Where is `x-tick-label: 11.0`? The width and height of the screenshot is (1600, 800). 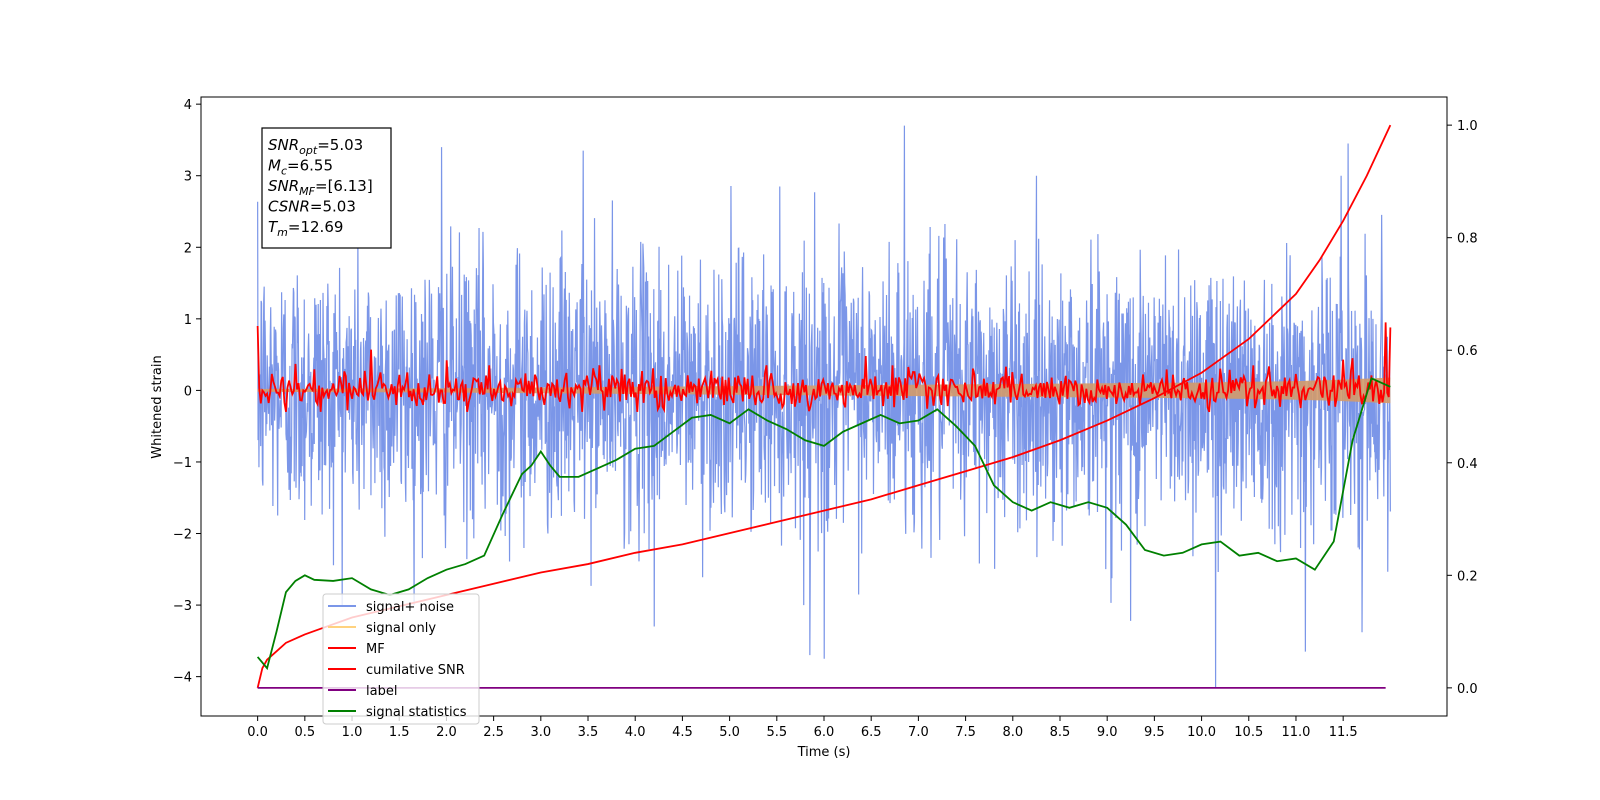 x-tick-label: 11.0 is located at coordinates (1295, 732).